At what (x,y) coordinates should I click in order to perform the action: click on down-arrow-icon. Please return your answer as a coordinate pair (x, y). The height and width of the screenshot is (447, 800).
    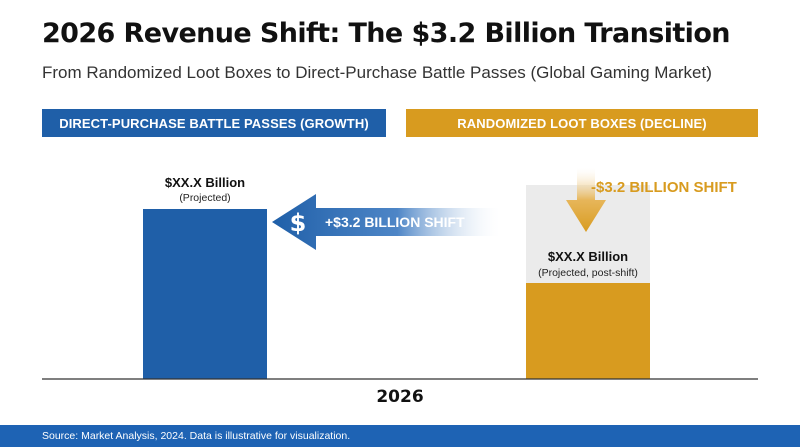
    Looking at the image, I should click on (586, 200).